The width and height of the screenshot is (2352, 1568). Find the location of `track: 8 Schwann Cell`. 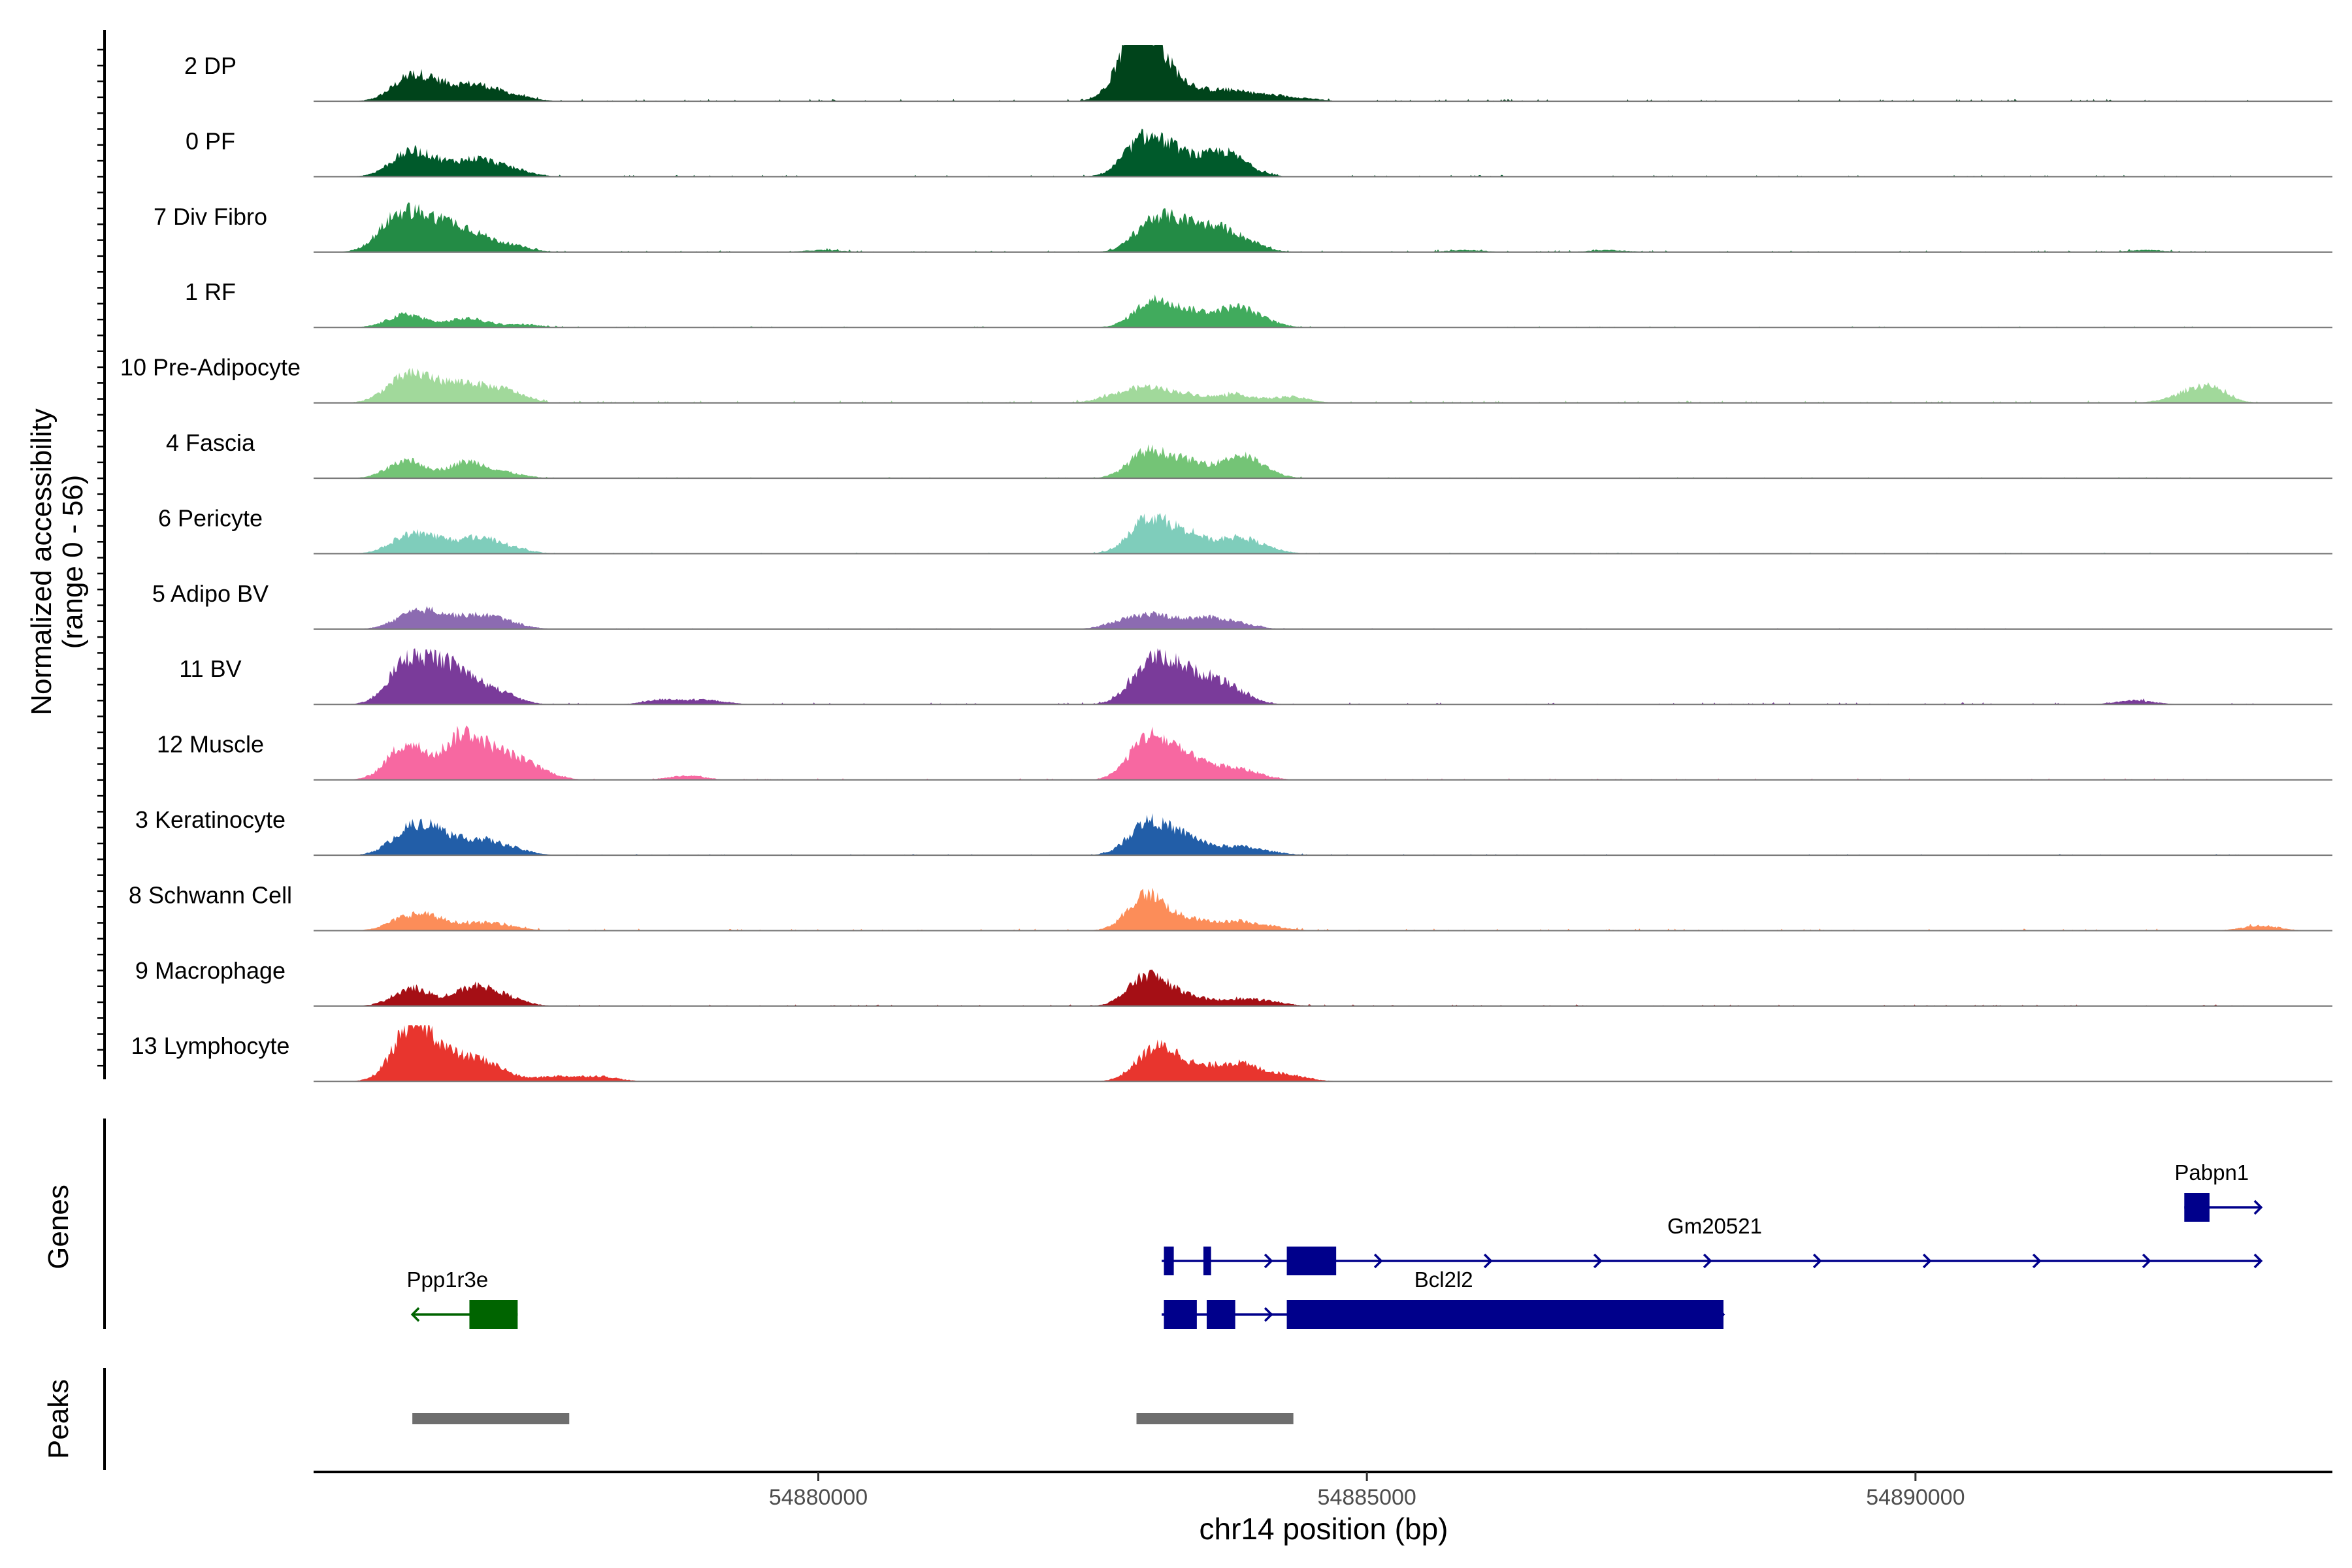

track: 8 Schwann Cell is located at coordinates (1230, 906).